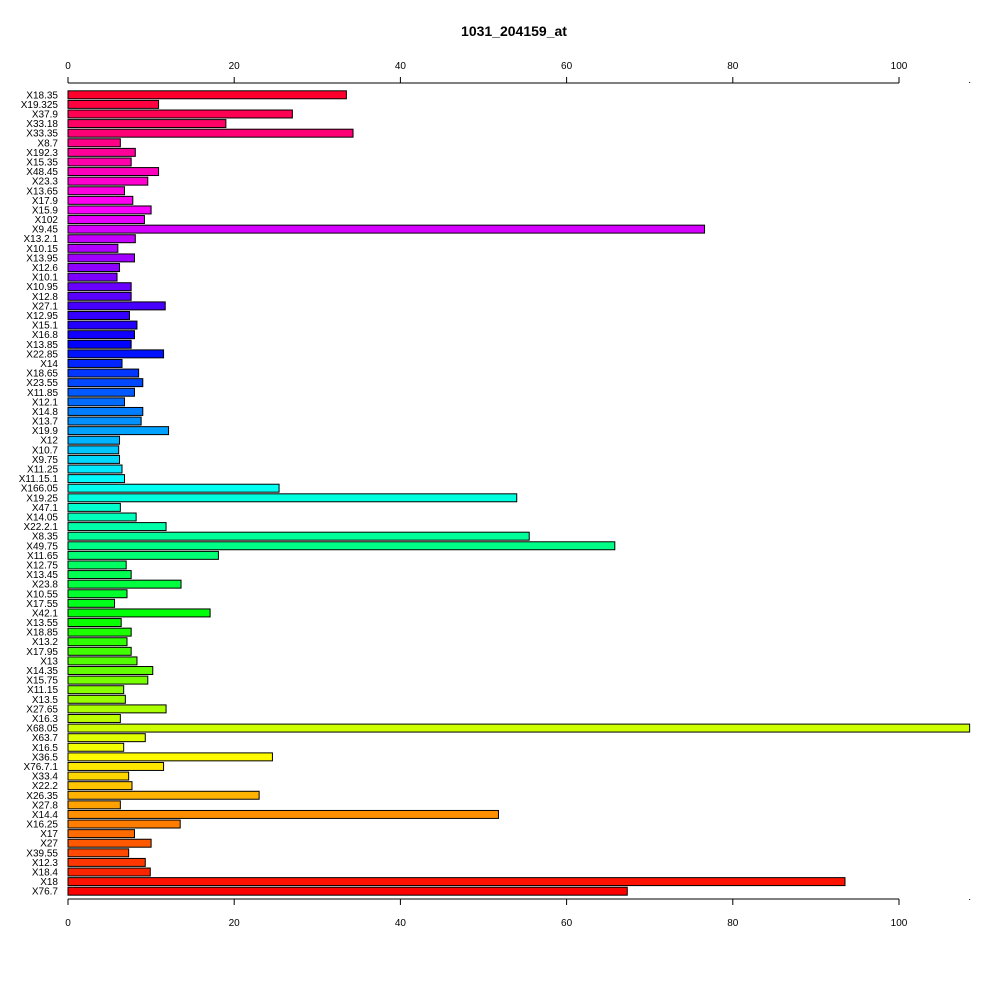  Describe the element at coordinates (45, 230) in the screenshot. I see `category-label: X9.45` at that location.